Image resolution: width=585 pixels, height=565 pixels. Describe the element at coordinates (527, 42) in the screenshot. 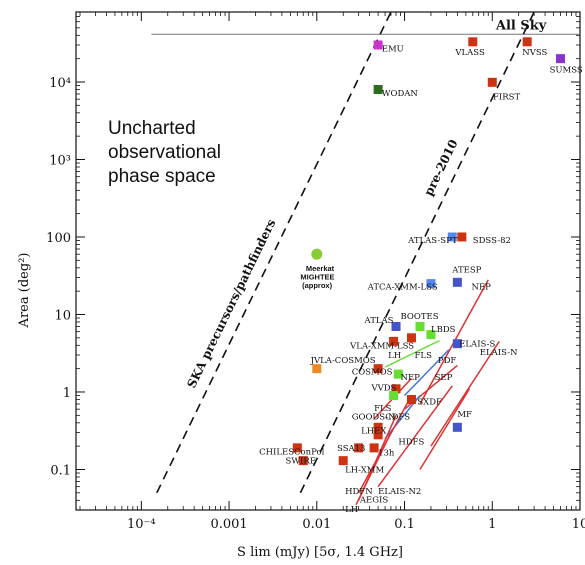

I see `nvss-point` at that location.